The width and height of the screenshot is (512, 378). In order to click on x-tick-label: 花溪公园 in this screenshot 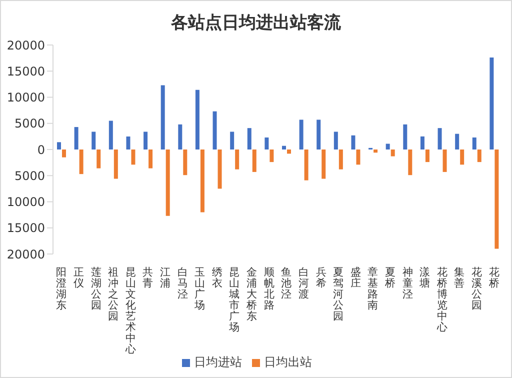, I will do `click(477, 288)`.